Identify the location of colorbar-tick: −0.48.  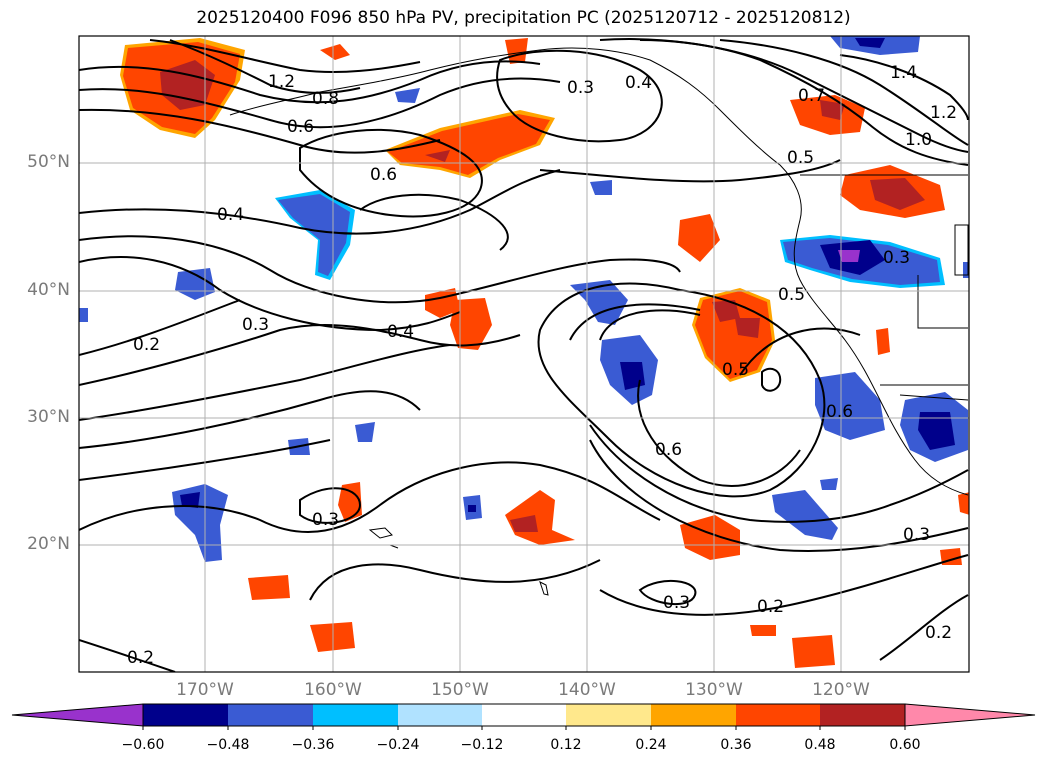
(228, 745).